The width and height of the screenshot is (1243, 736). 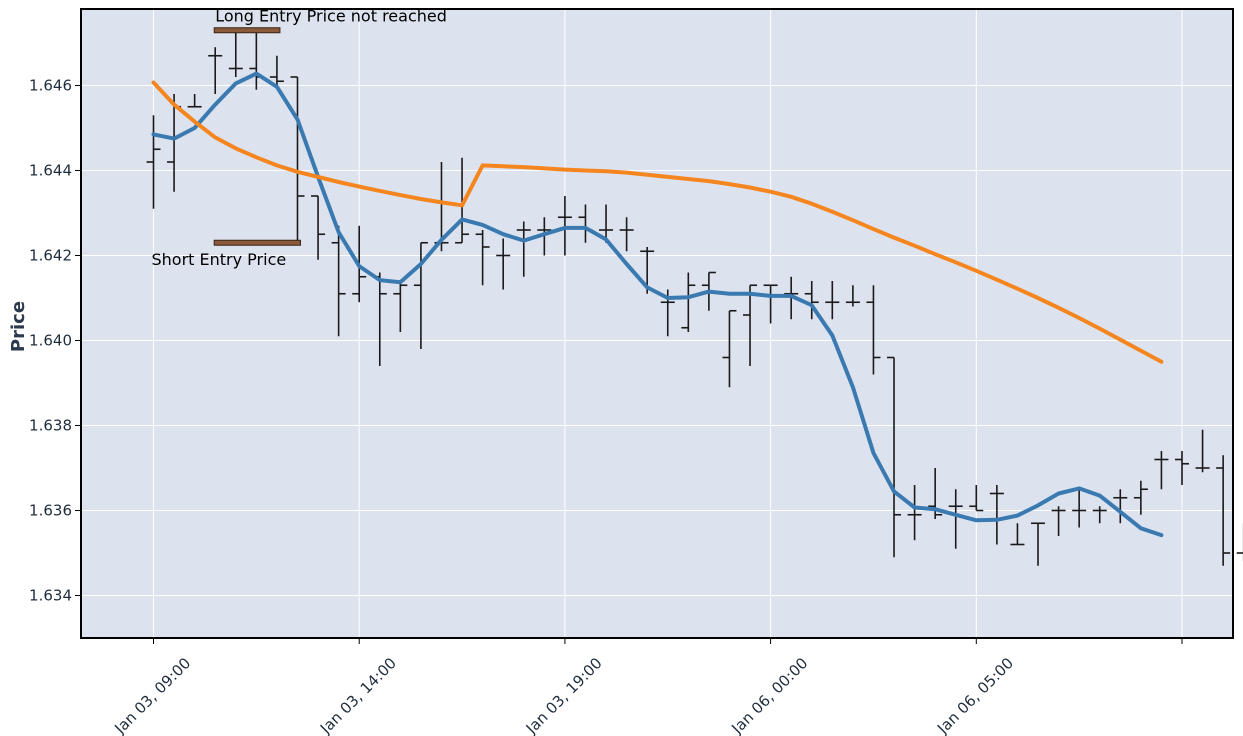 What do you see at coordinates (358, 695) in the screenshot?
I see `x-tick-label: Jan 03, 14:00` at bounding box center [358, 695].